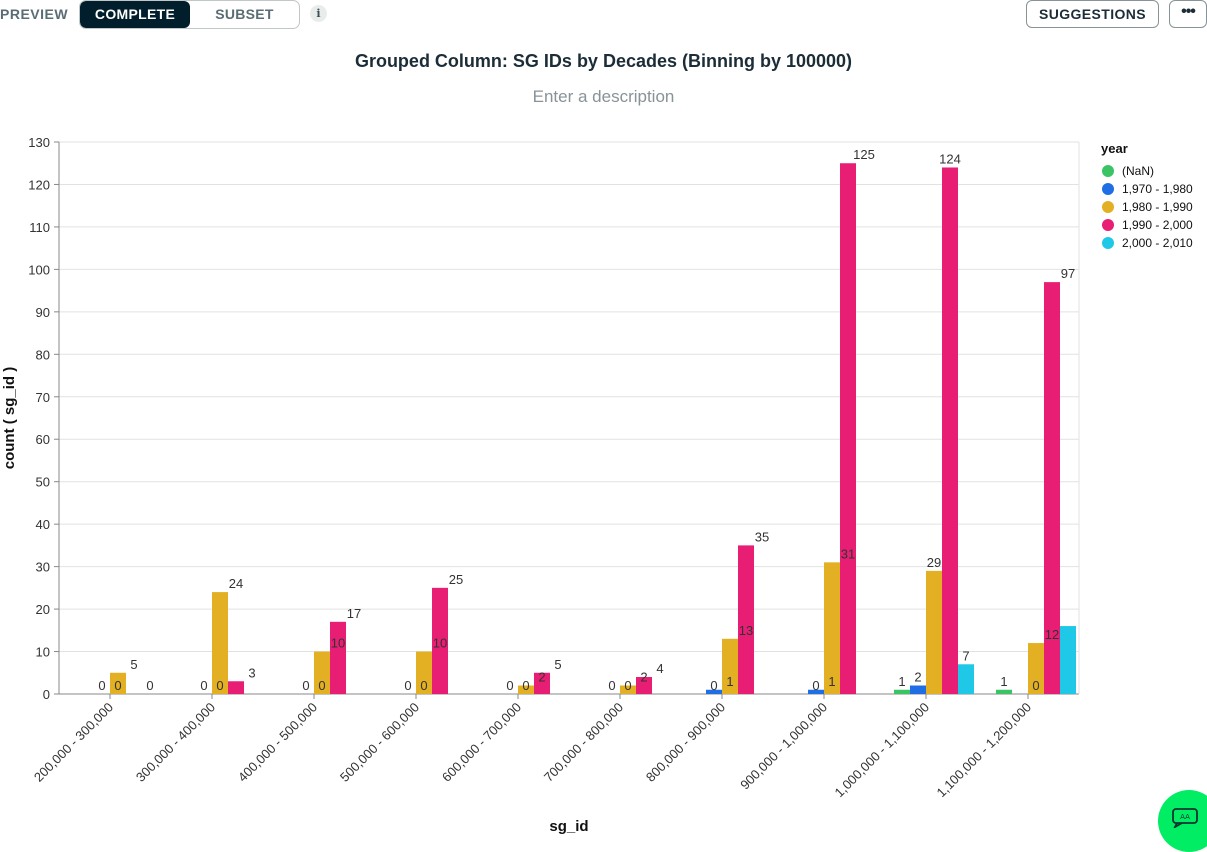 The image size is (1207, 852). Describe the element at coordinates (251, 672) in the screenshot. I see `data-label: 3` at that location.